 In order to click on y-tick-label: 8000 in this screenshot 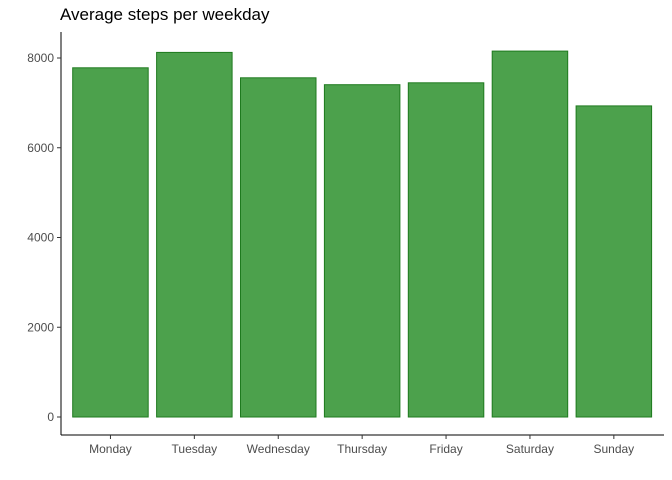, I will do `click(40, 58)`.